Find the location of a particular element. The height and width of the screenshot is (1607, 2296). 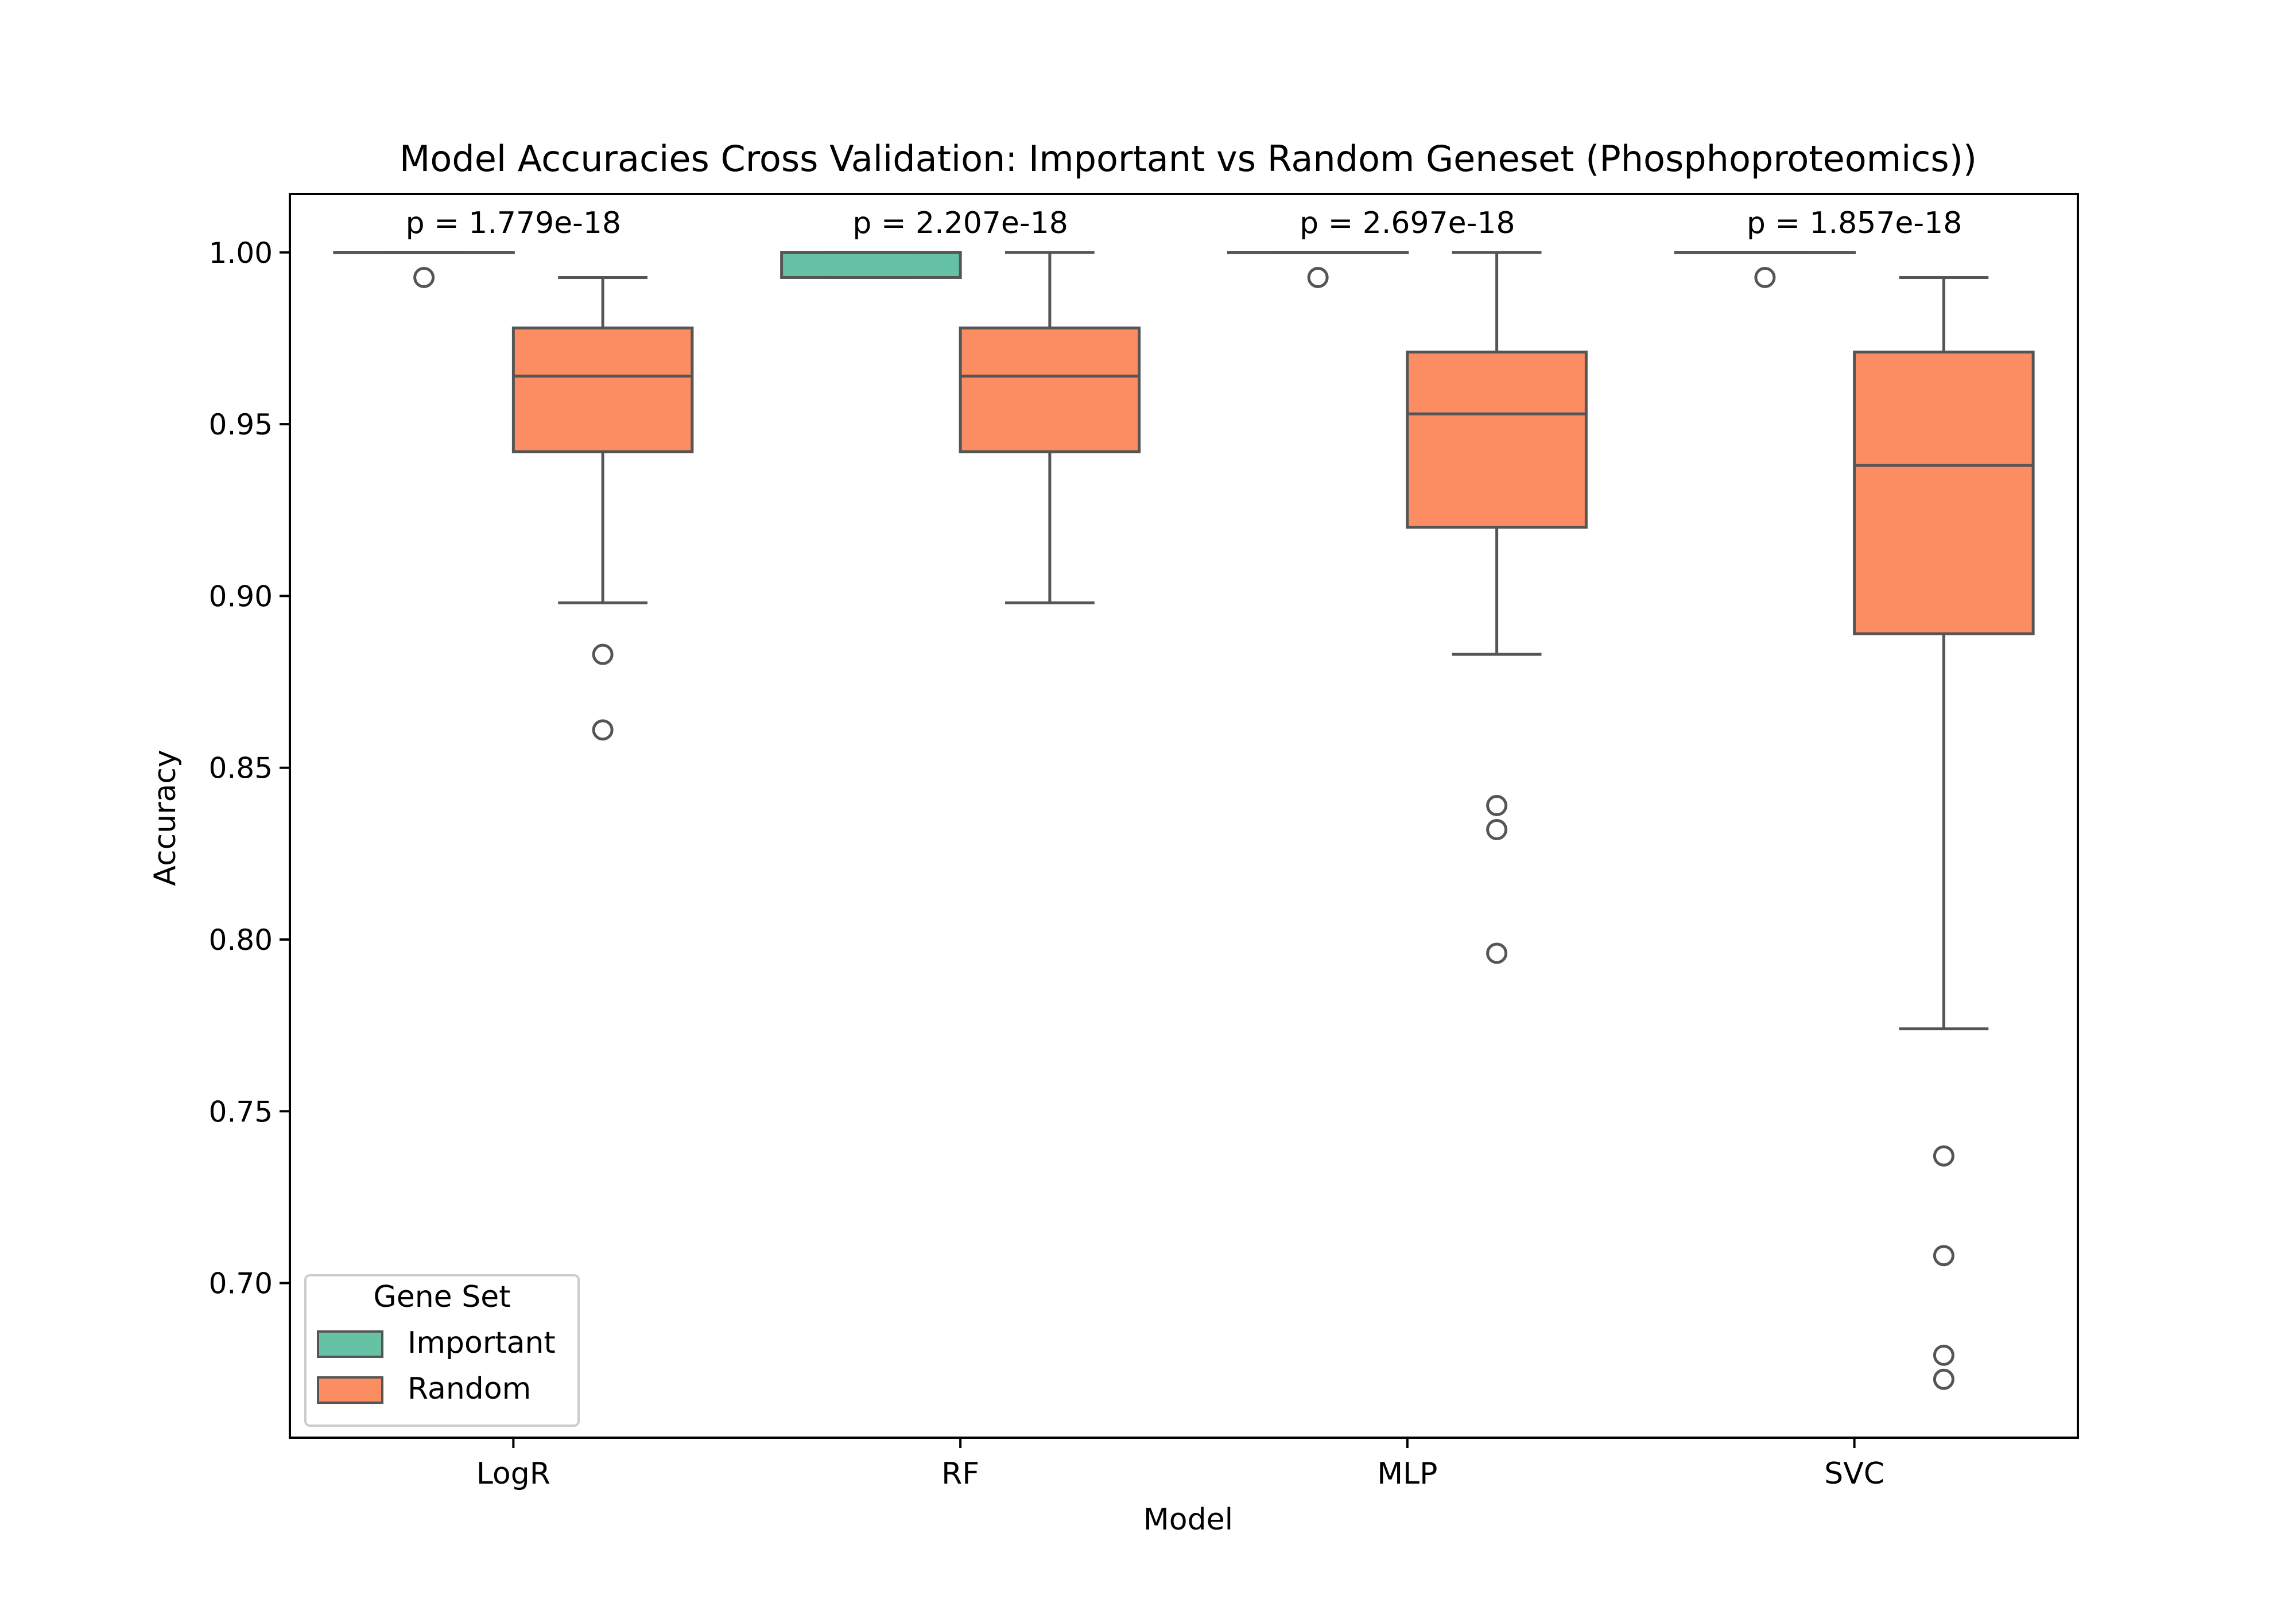

p-value-annotation: p = 1.857e-18 is located at coordinates (1854, 223).